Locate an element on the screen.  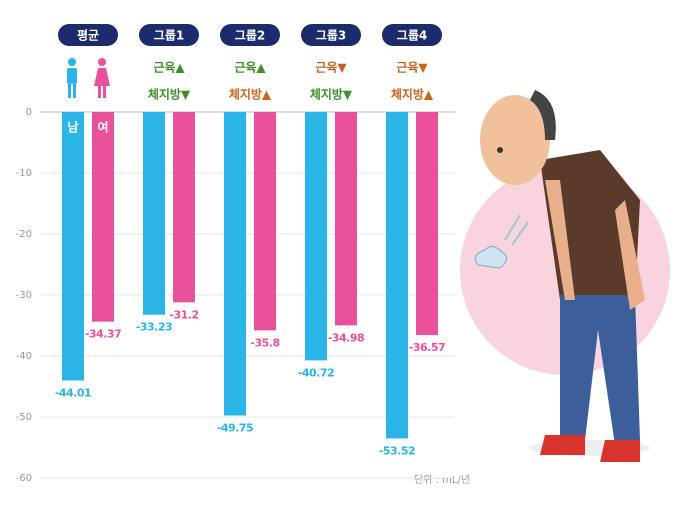
category-label: 그룹3 is located at coordinates (331, 35).